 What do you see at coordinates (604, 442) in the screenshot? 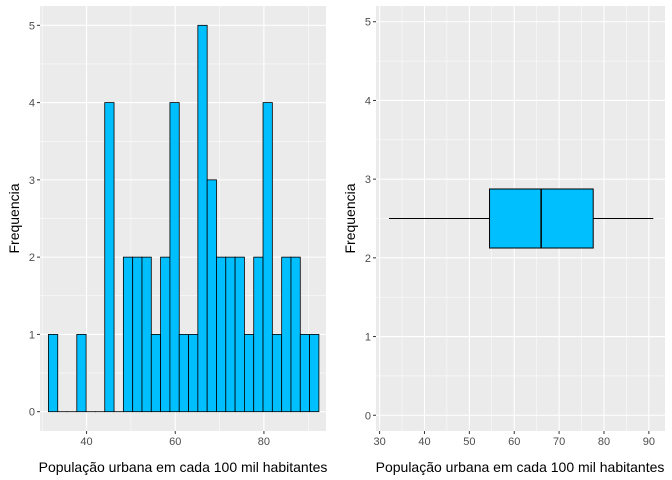
I see `boxplot-x-tick-label: 80` at bounding box center [604, 442].